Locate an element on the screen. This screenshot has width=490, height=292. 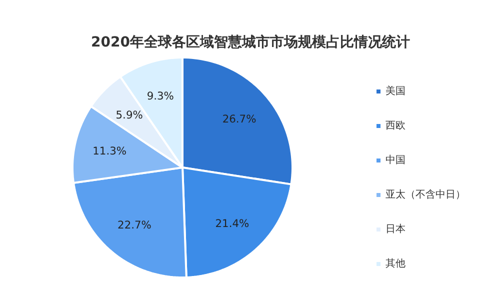
data-label: 9.3% is located at coordinates (160, 96).